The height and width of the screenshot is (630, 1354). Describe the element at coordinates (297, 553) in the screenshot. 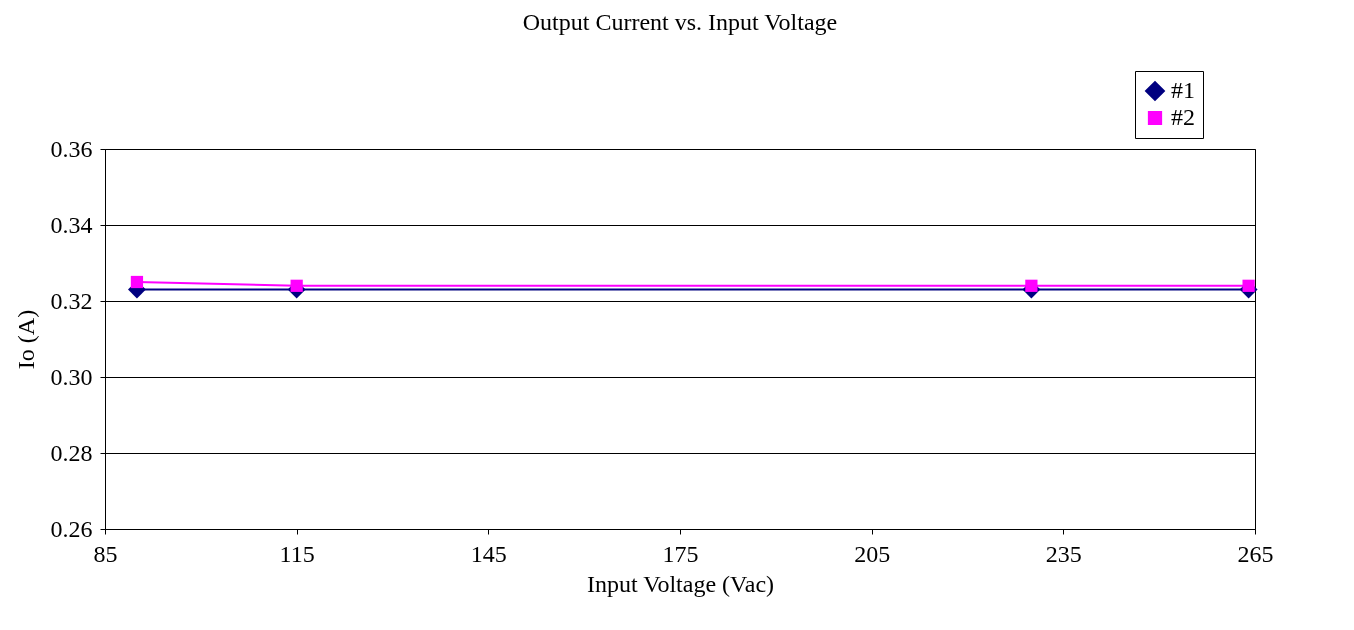

I see `x-tick-label: 115` at that location.